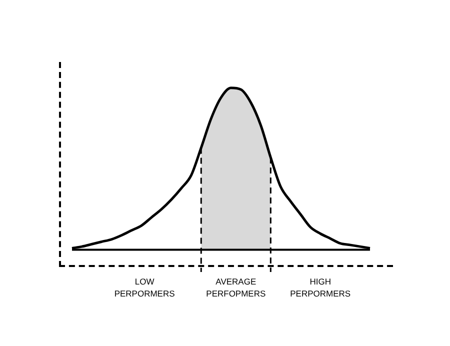 The image size is (450, 346). What do you see at coordinates (145, 287) in the screenshot?
I see `text: LOW PERPORMERS` at bounding box center [145, 287].